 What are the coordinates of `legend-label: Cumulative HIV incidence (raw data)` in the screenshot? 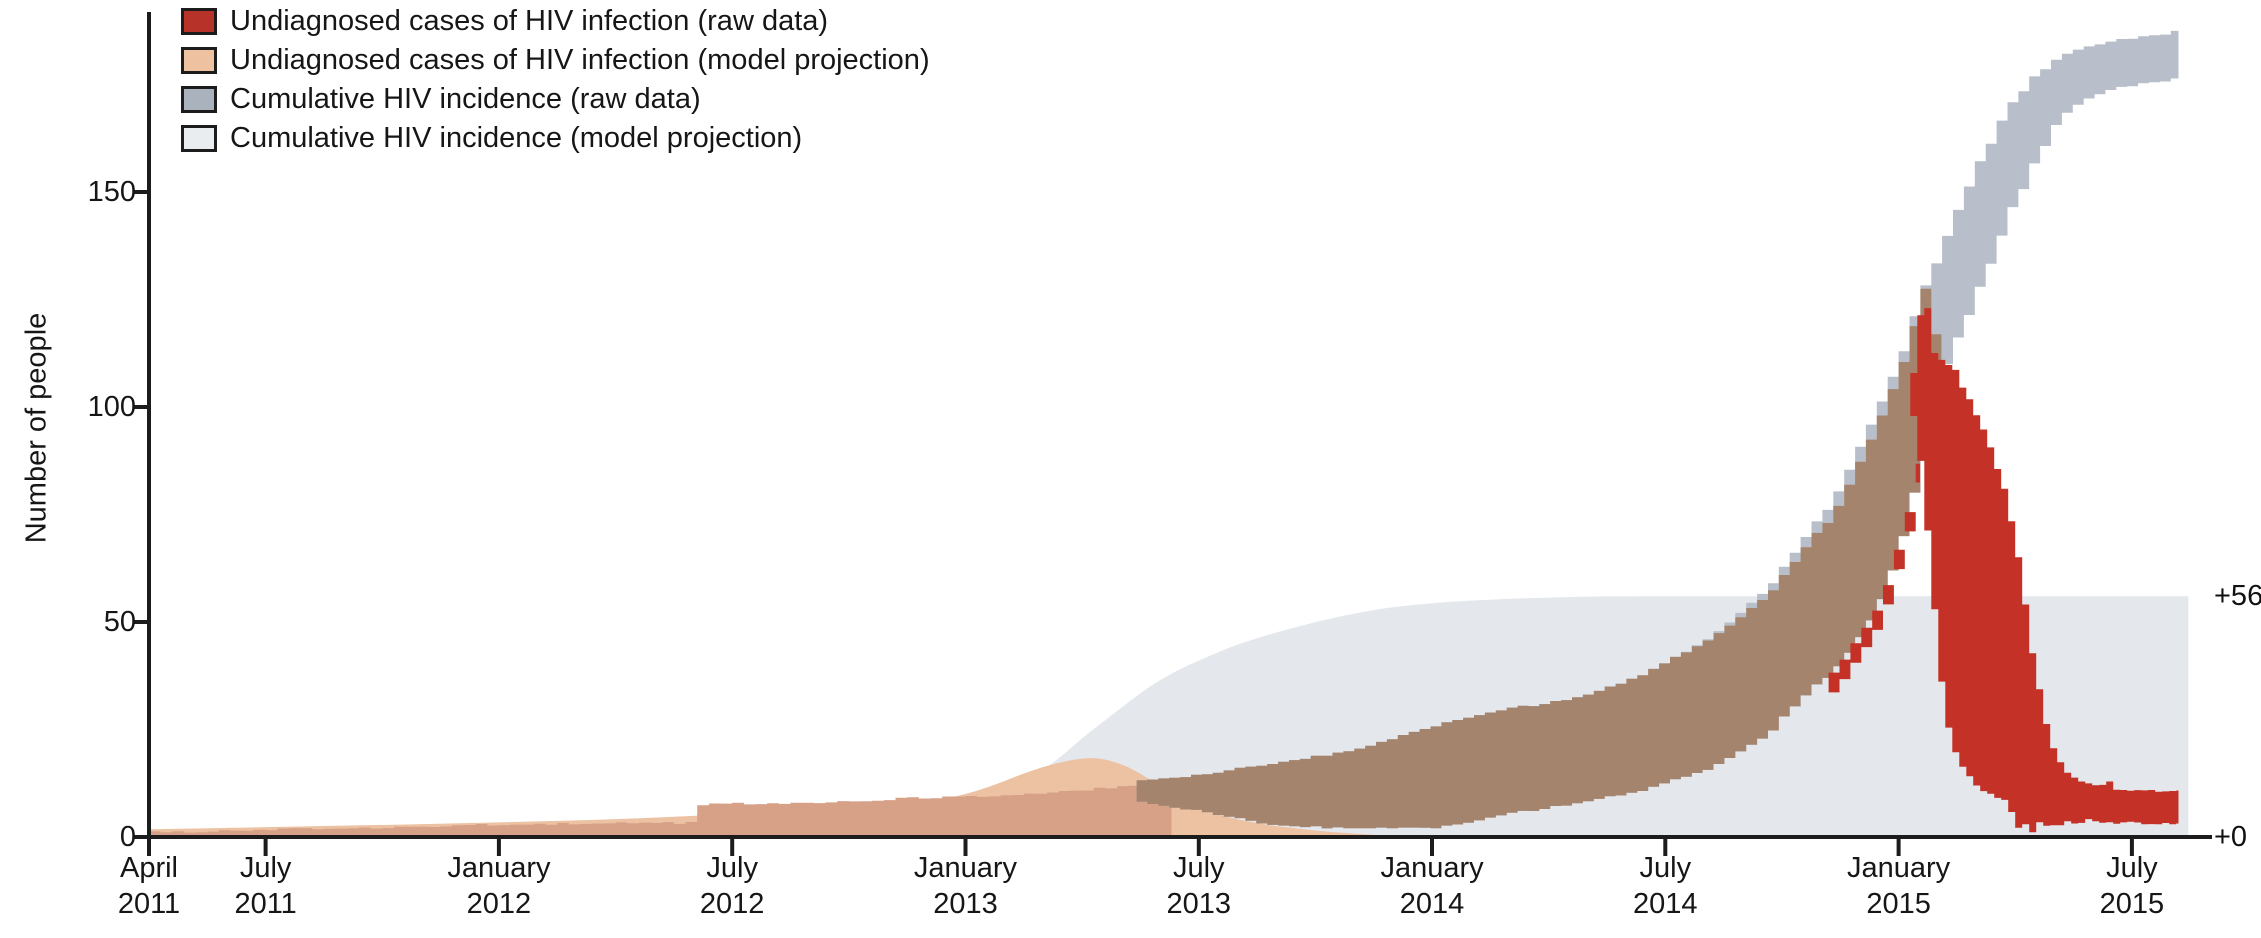 It's located at (465, 99).